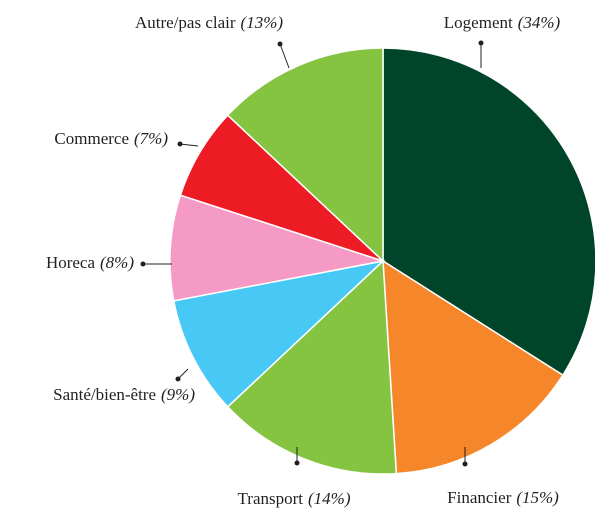 This screenshot has width=595, height=513. I want to click on slice-label: Transport (14%), so click(294, 498).